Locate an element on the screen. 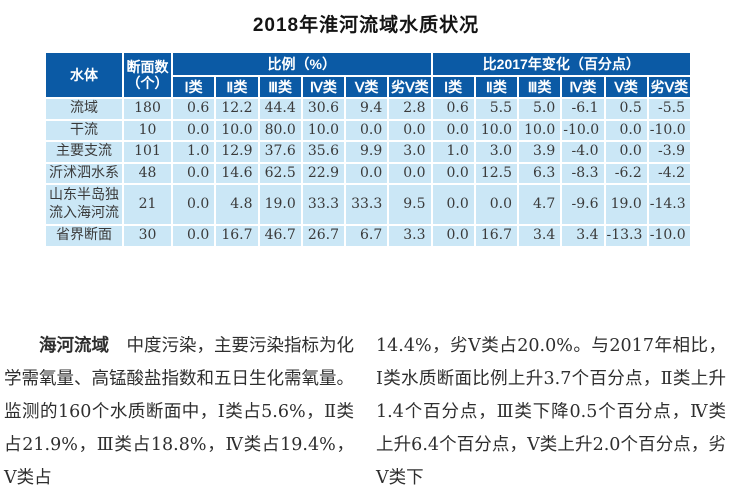 Image resolution: width=732 pixels, height=495 pixels. change-cell: -13.3 is located at coordinates (626, 236).